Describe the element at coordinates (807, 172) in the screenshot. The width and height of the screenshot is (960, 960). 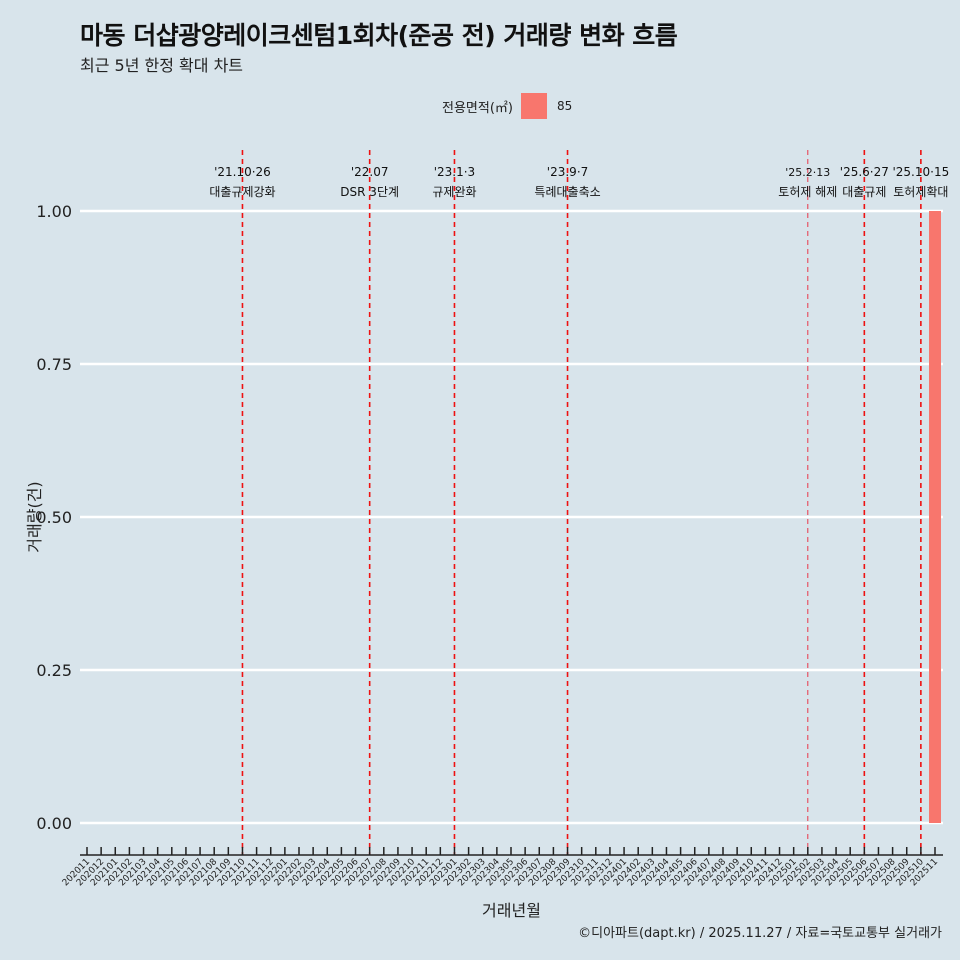
I see `event-date: '25.2·13` at that location.